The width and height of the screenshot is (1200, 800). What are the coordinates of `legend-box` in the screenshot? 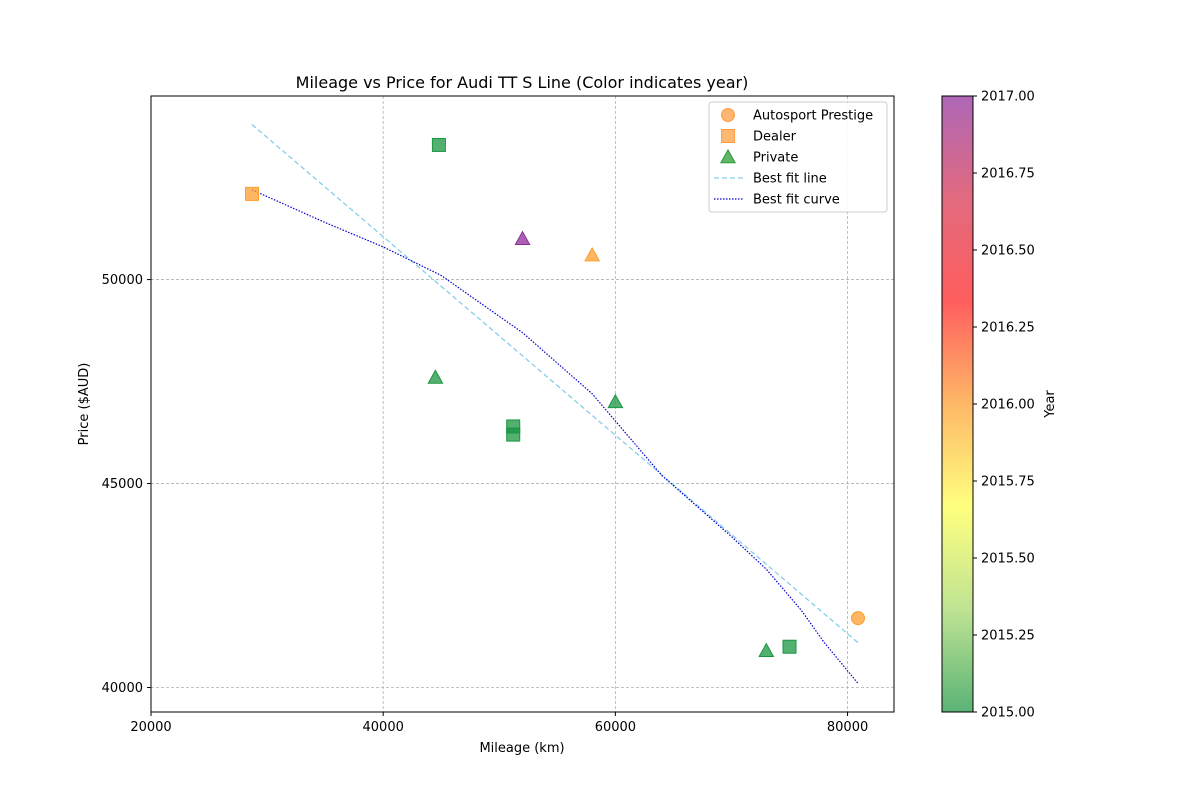 It's located at (798, 157).